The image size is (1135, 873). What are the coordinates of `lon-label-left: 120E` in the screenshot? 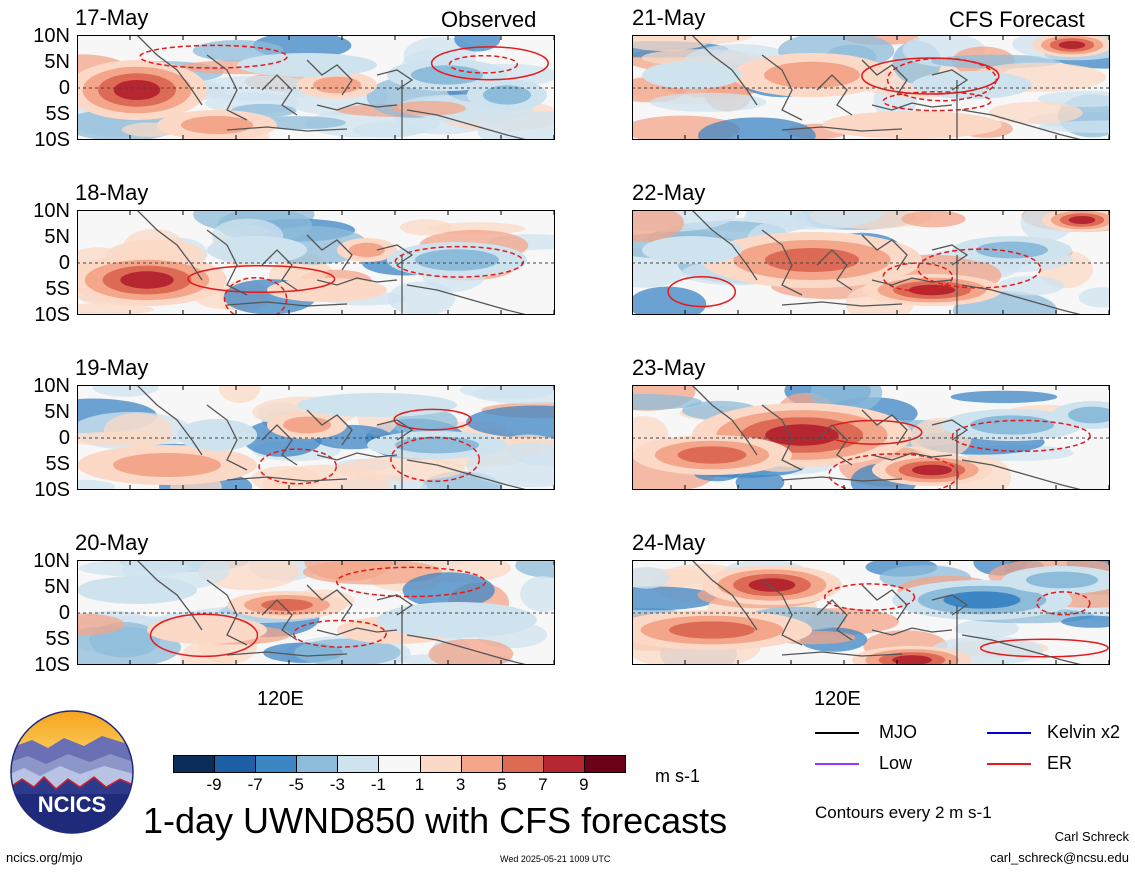 It's located at (280, 699).